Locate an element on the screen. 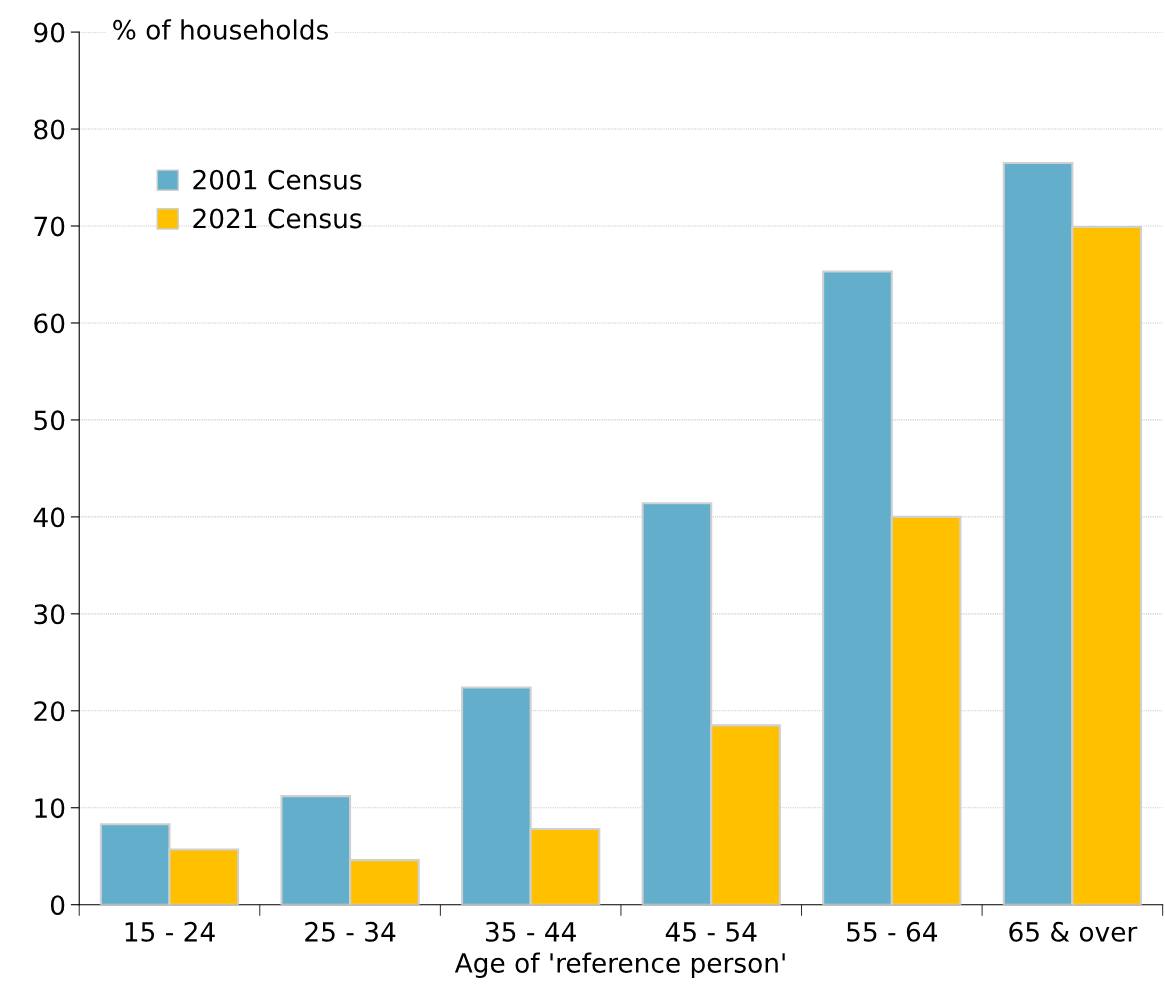 The width and height of the screenshot is (1165, 1003). y-tick-label: 40 is located at coordinates (49, 517).